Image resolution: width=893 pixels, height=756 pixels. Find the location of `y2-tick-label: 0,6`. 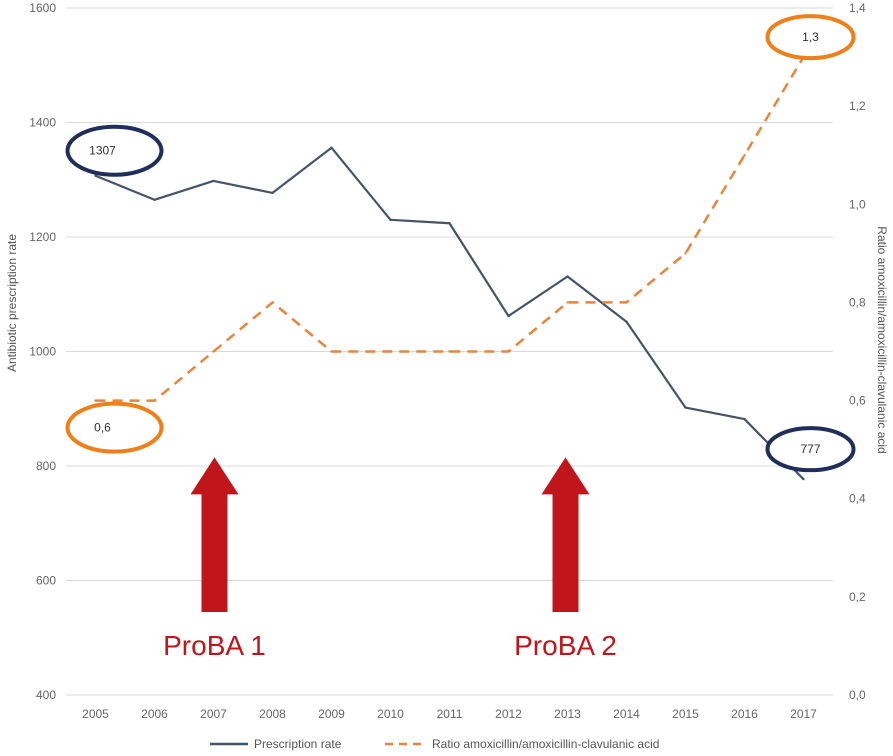

y2-tick-label: 0,6 is located at coordinates (857, 401).